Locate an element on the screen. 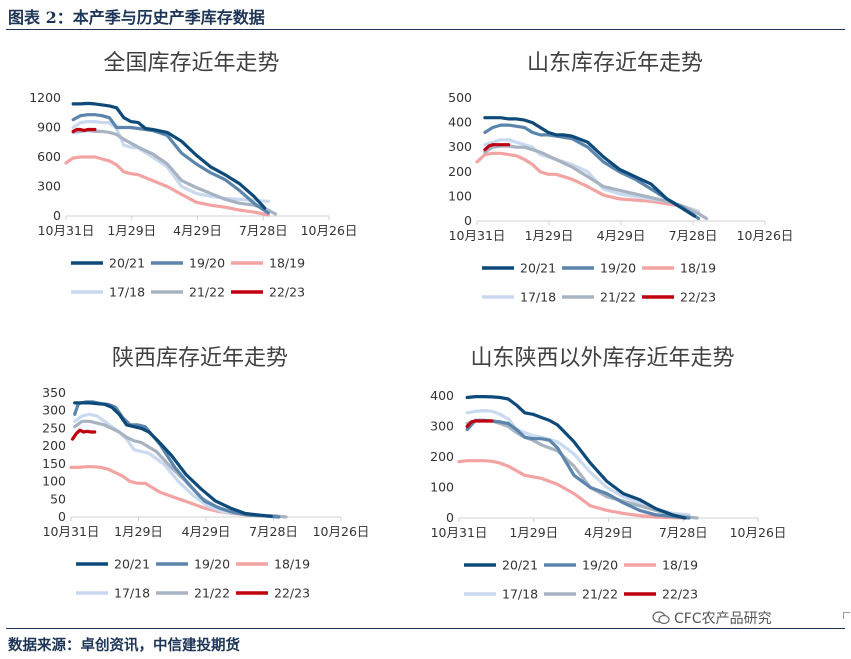 The width and height of the screenshot is (851, 659). y-tick-label: 1200 is located at coordinates (45, 97).